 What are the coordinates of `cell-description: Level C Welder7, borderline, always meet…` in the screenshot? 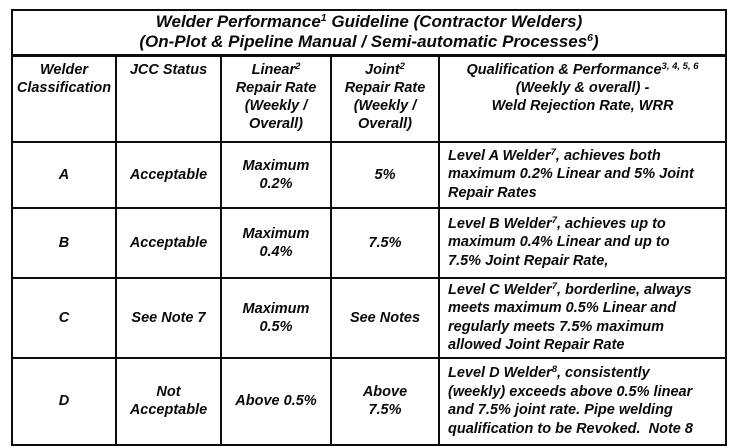 It's located at (582, 317).